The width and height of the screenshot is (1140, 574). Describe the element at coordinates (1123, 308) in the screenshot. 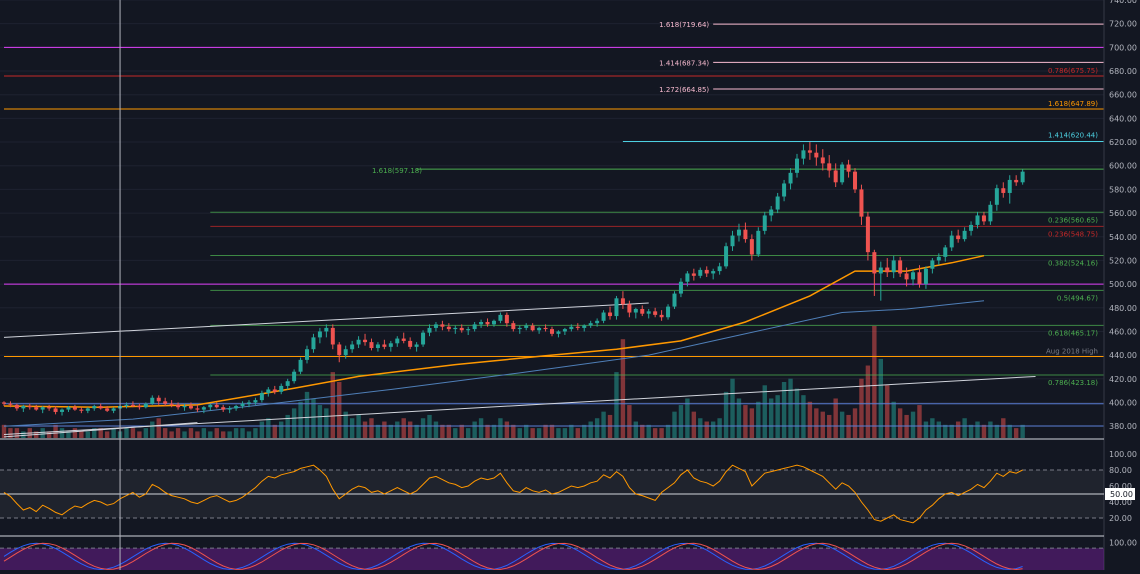

I see `price-tick-label: 480.00` at that location.